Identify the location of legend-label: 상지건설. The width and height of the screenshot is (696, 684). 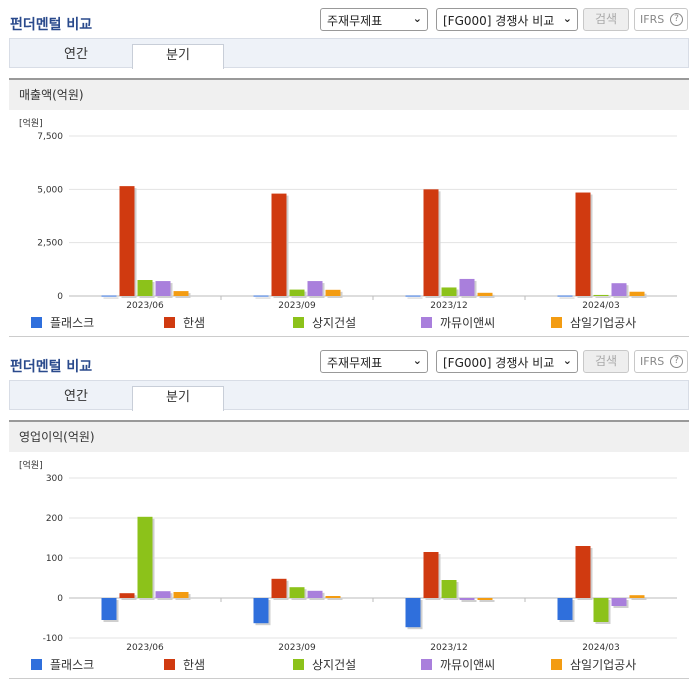
(334, 665).